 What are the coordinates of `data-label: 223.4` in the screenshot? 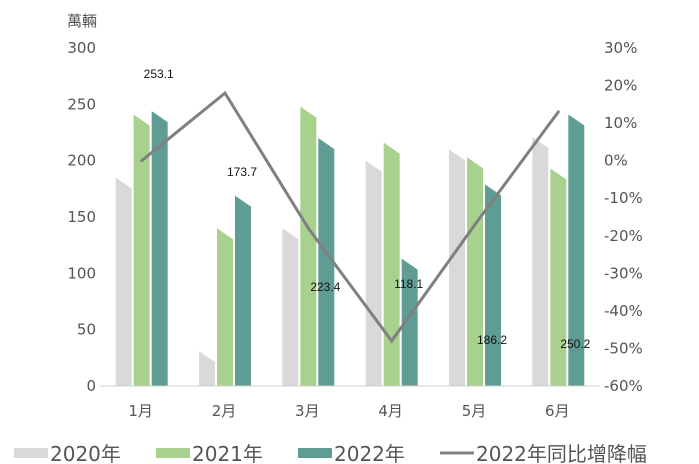 It's located at (325, 287).